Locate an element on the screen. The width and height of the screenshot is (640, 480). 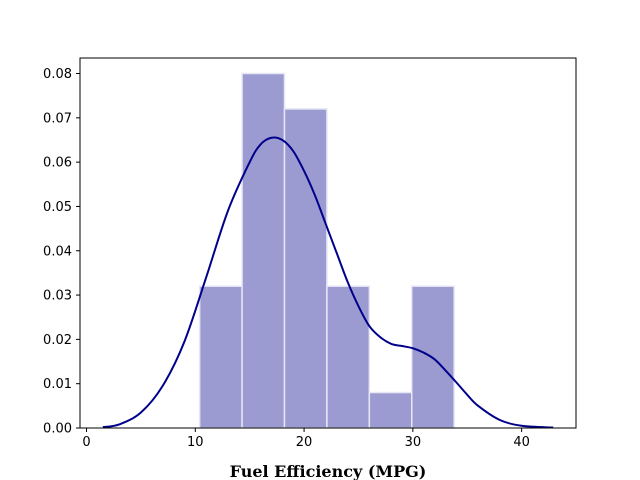
y-tick-label: 0.01 is located at coordinates (57, 384).